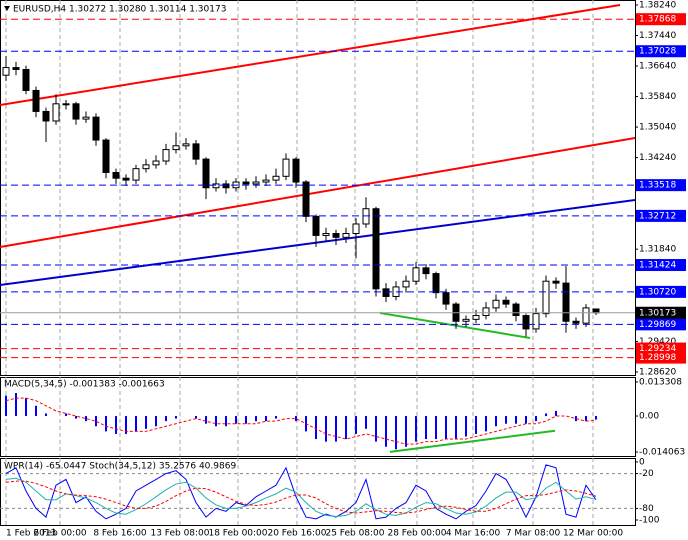  Describe the element at coordinates (657, 128) in the screenshot. I see `y-tick-label: 1.35040` at that location.